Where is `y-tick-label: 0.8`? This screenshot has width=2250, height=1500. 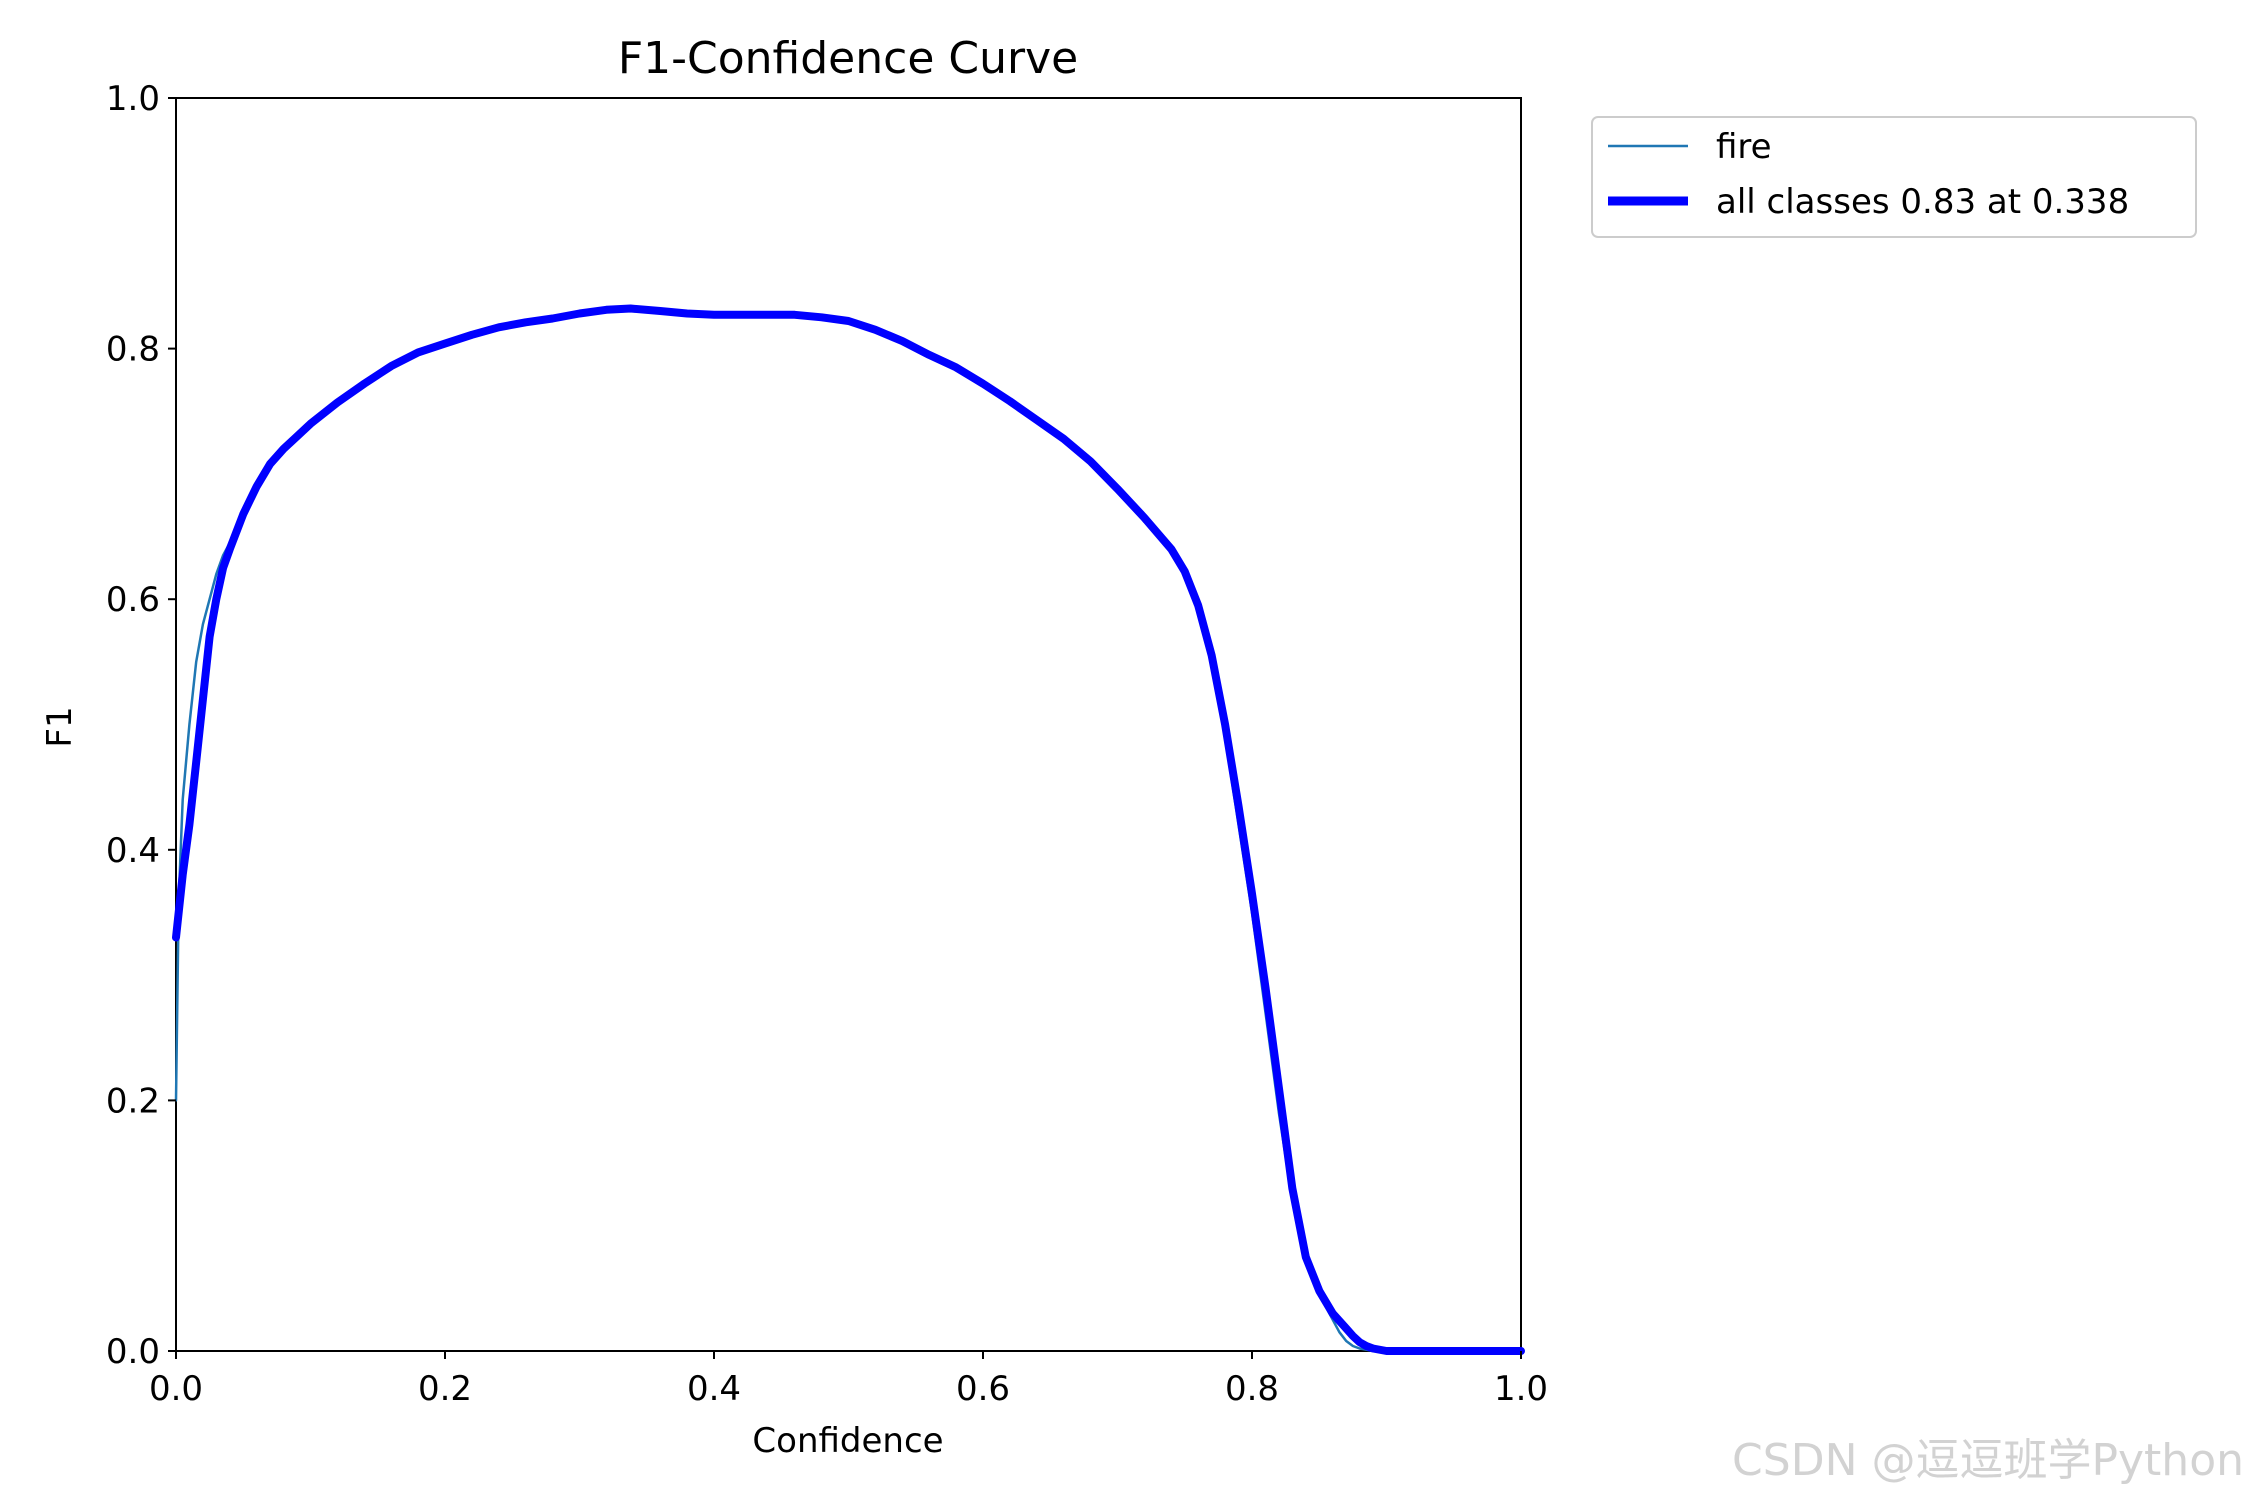 y-tick-label: 0.8 is located at coordinates (133, 350).